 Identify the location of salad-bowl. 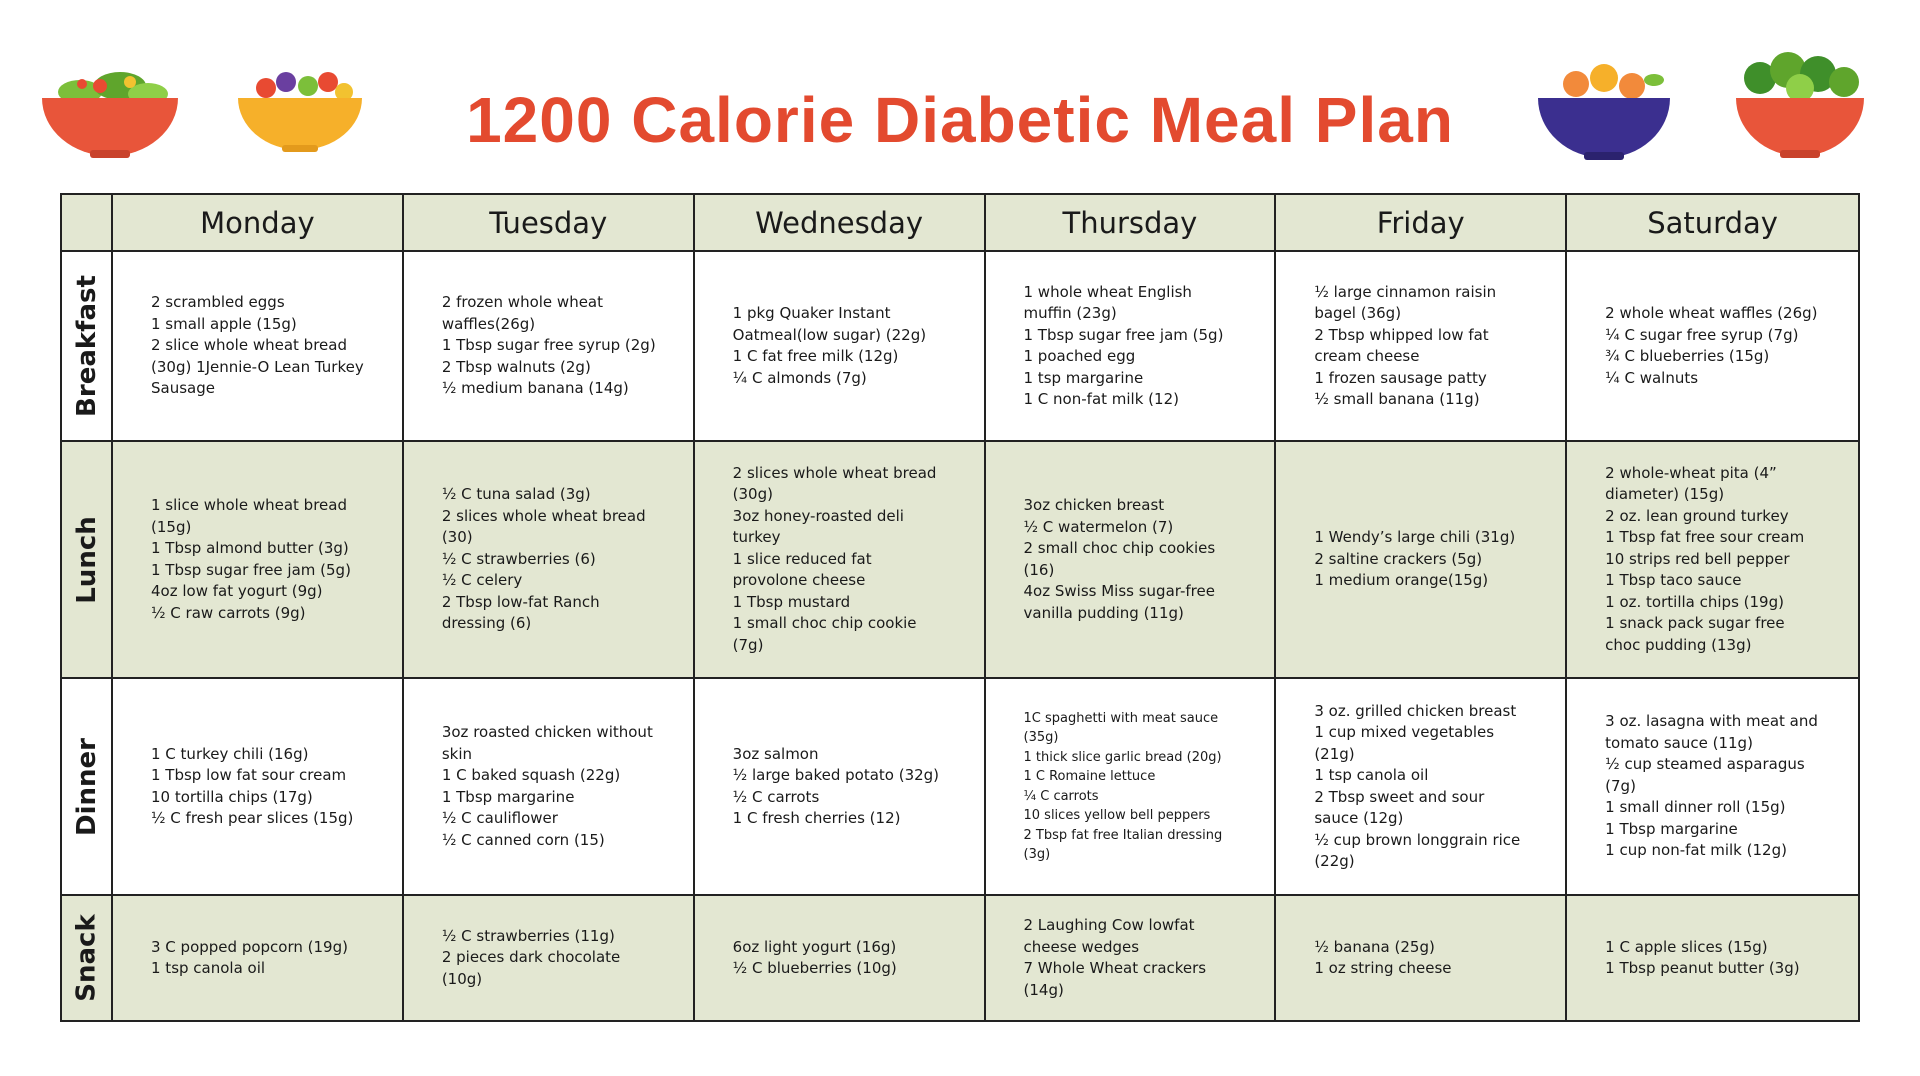
(110, 115).